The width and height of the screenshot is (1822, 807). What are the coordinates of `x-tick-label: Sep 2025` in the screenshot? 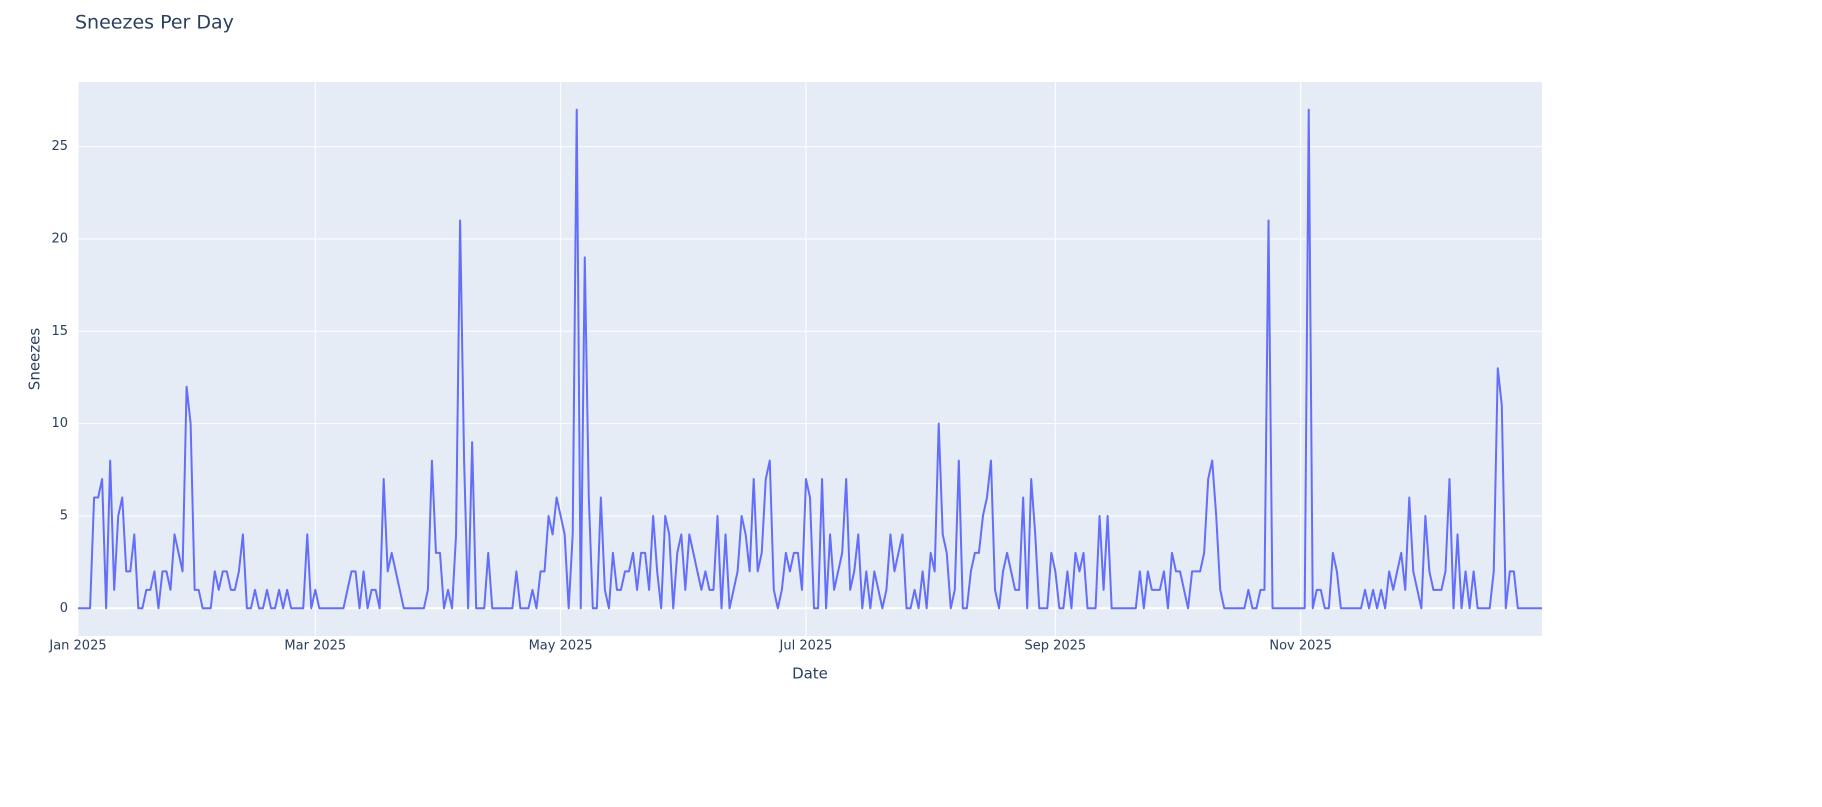 It's located at (1055, 646).